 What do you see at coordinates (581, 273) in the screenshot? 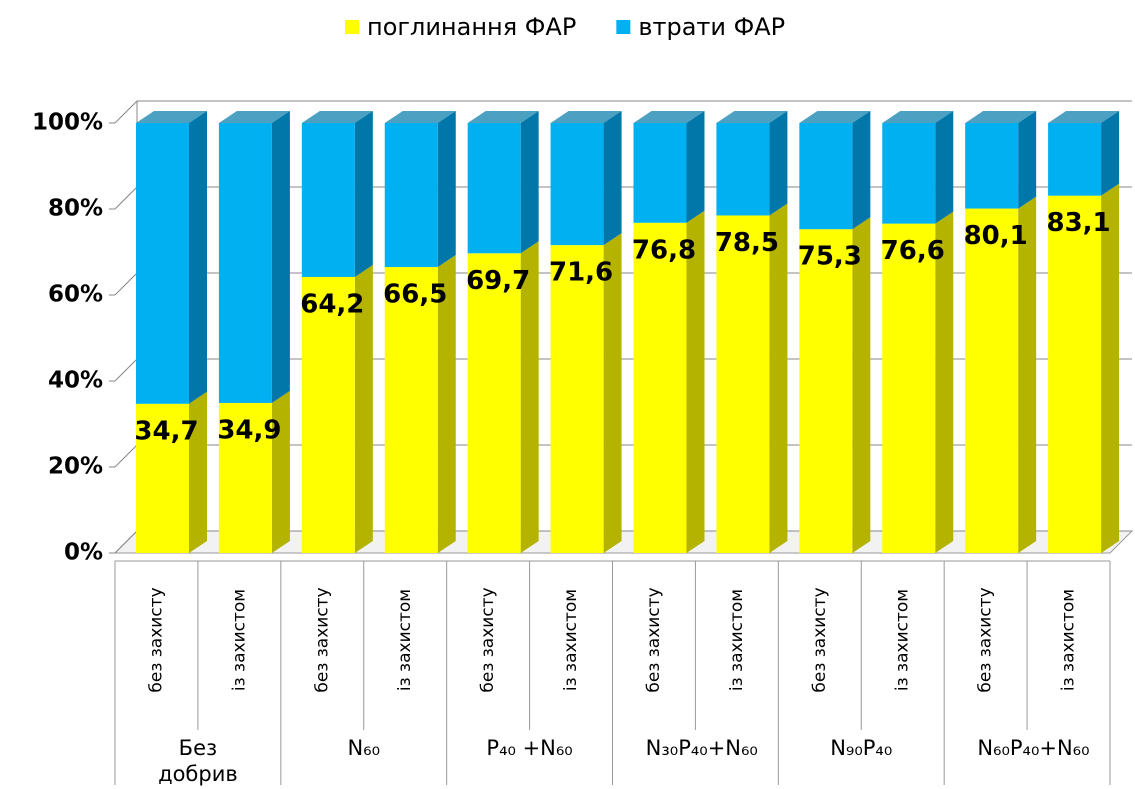
I see `value-label: 71,6` at bounding box center [581, 273].